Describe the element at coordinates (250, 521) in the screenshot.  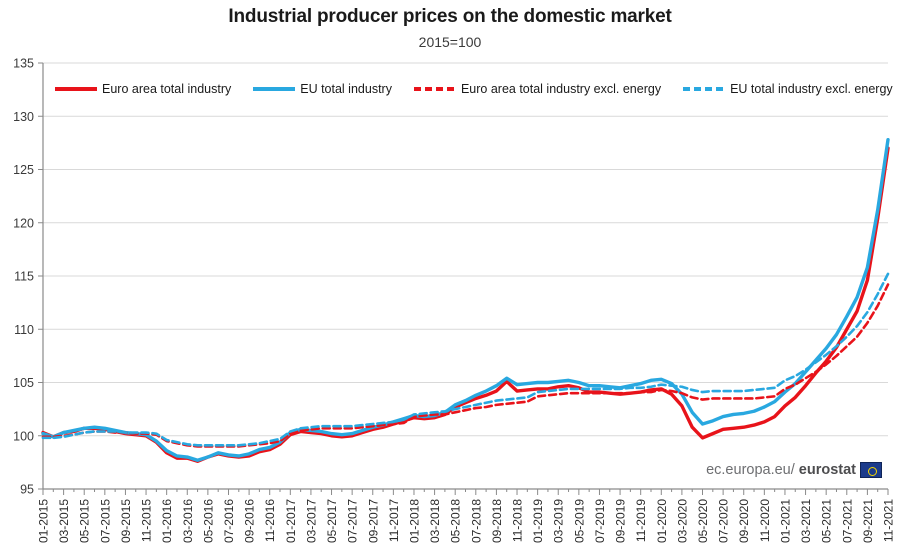
I see `x-axis-tick-label: 09-2016` at that location.